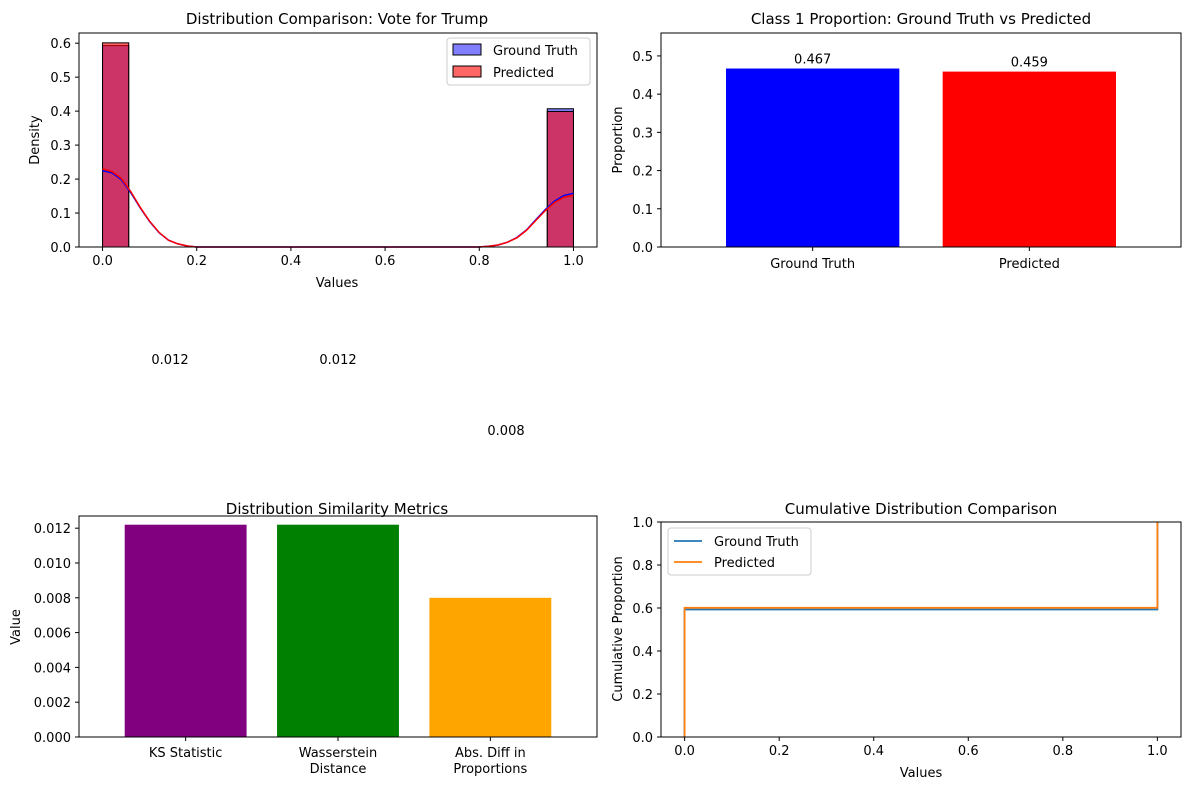 Image resolution: width=1189 pixels, height=790 pixels. What do you see at coordinates (60, 78) in the screenshot?
I see `hist-ytick-label: 0.5` at bounding box center [60, 78].